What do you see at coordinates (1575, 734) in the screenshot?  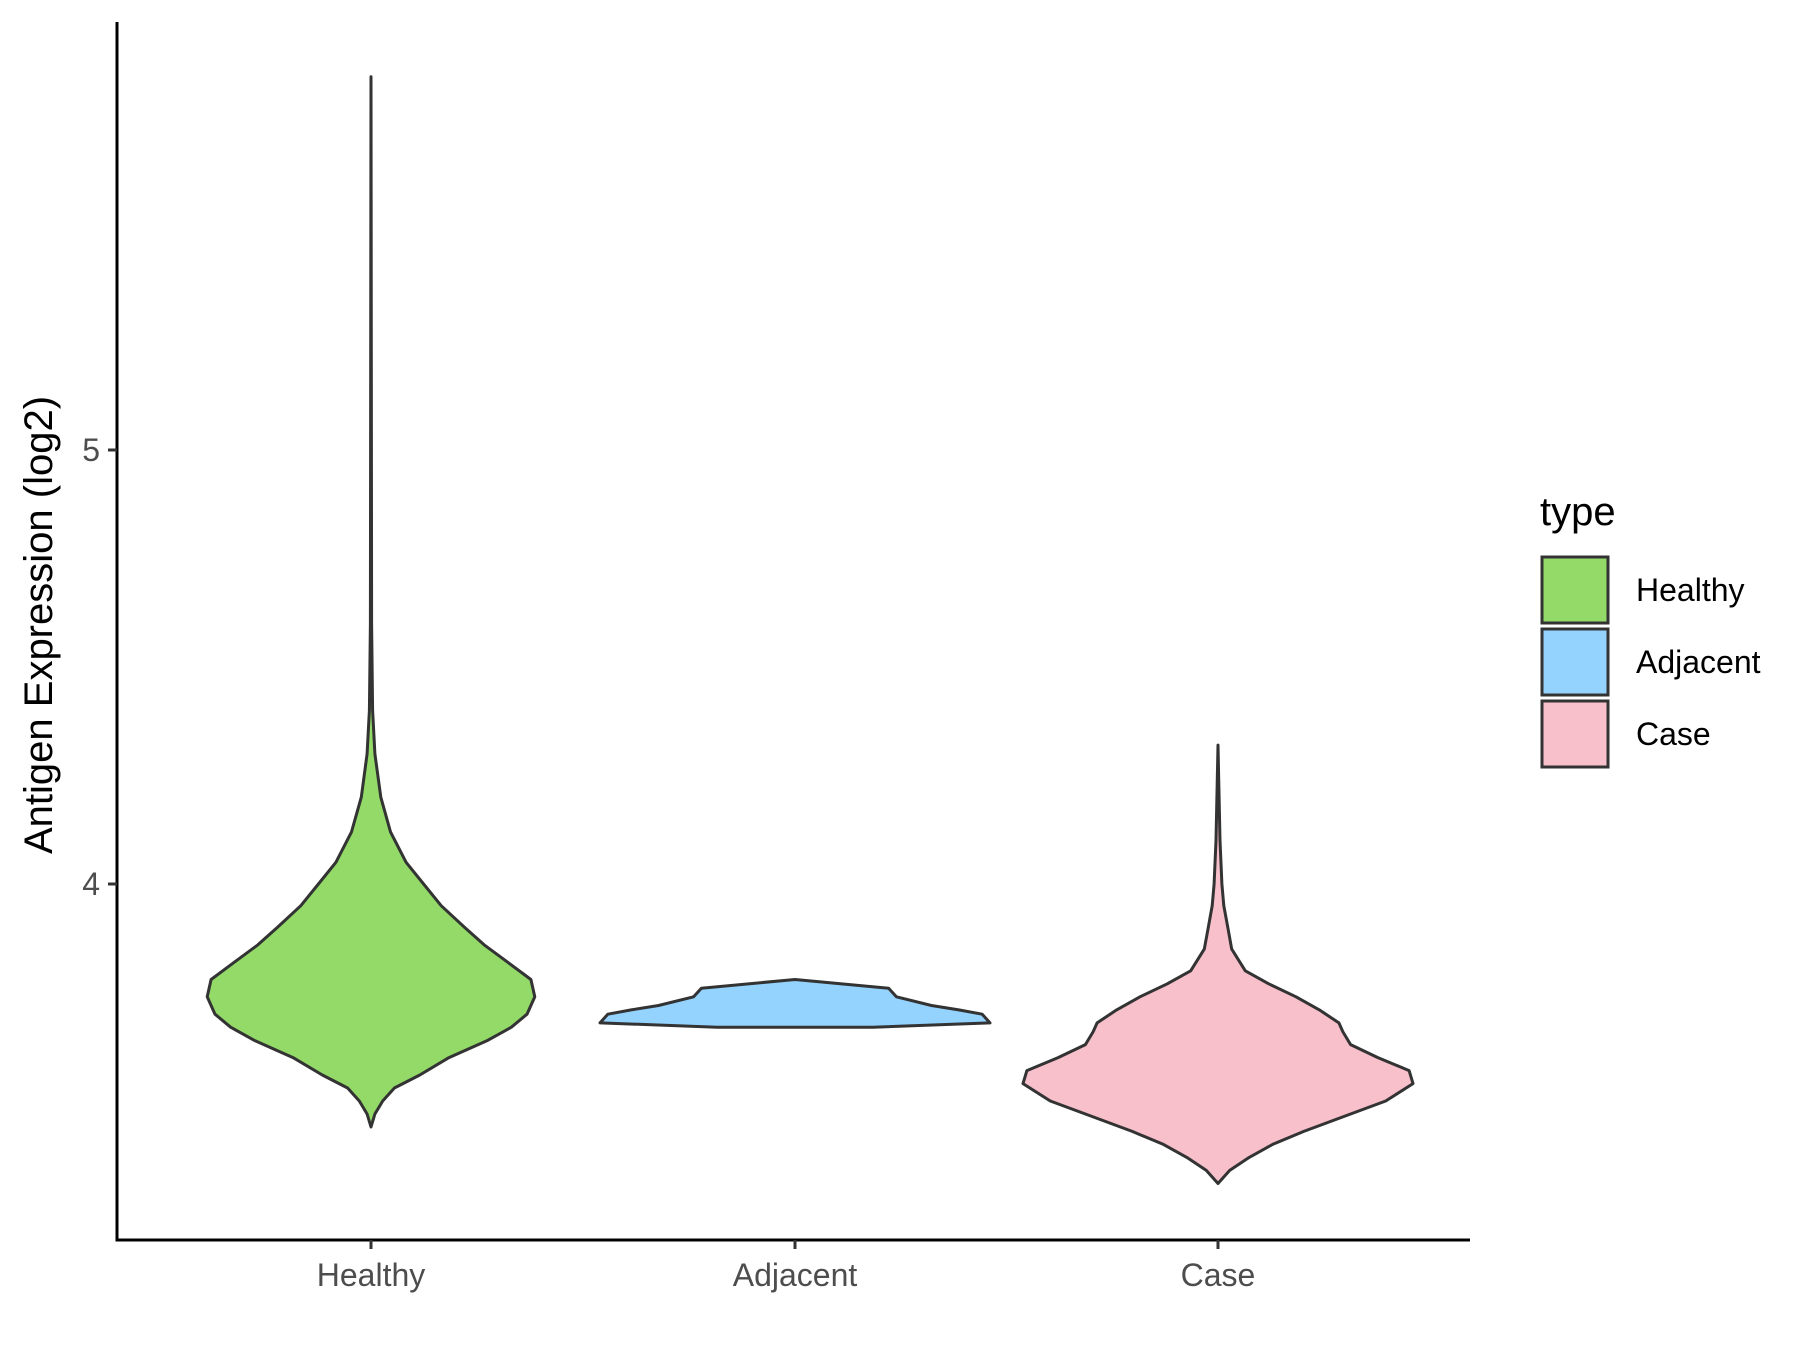 I see `legend-key-case` at bounding box center [1575, 734].